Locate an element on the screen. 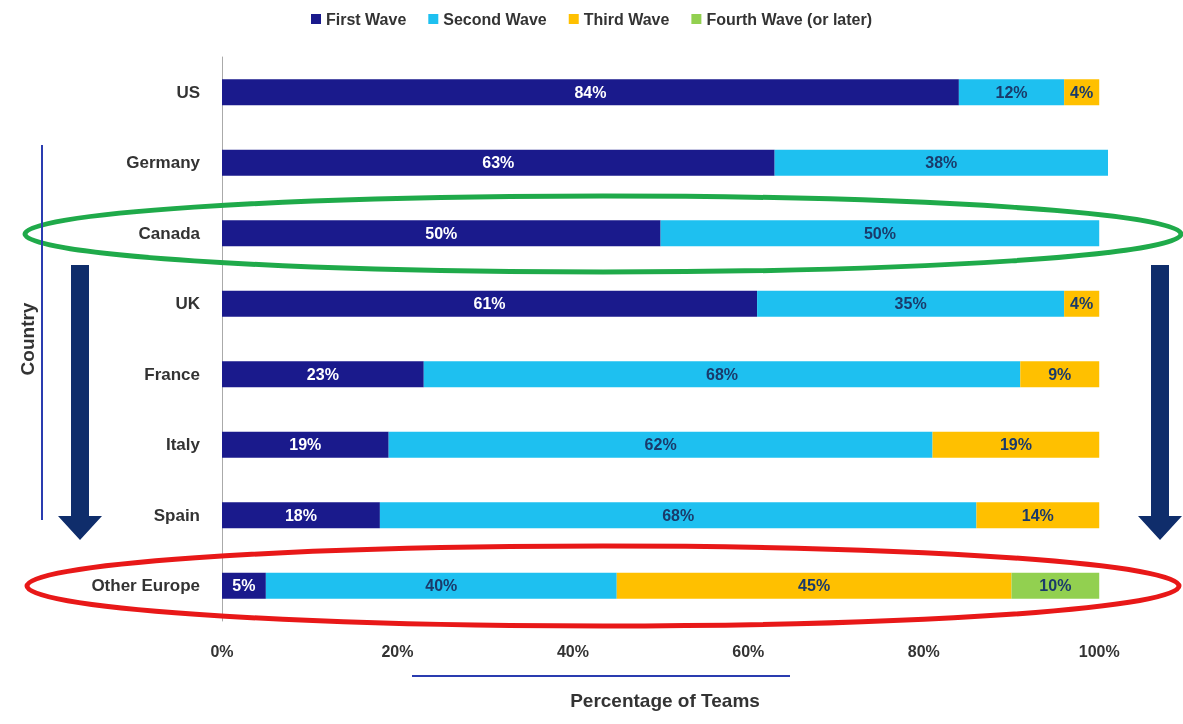  x-tick-label: 100% is located at coordinates (1099, 651).